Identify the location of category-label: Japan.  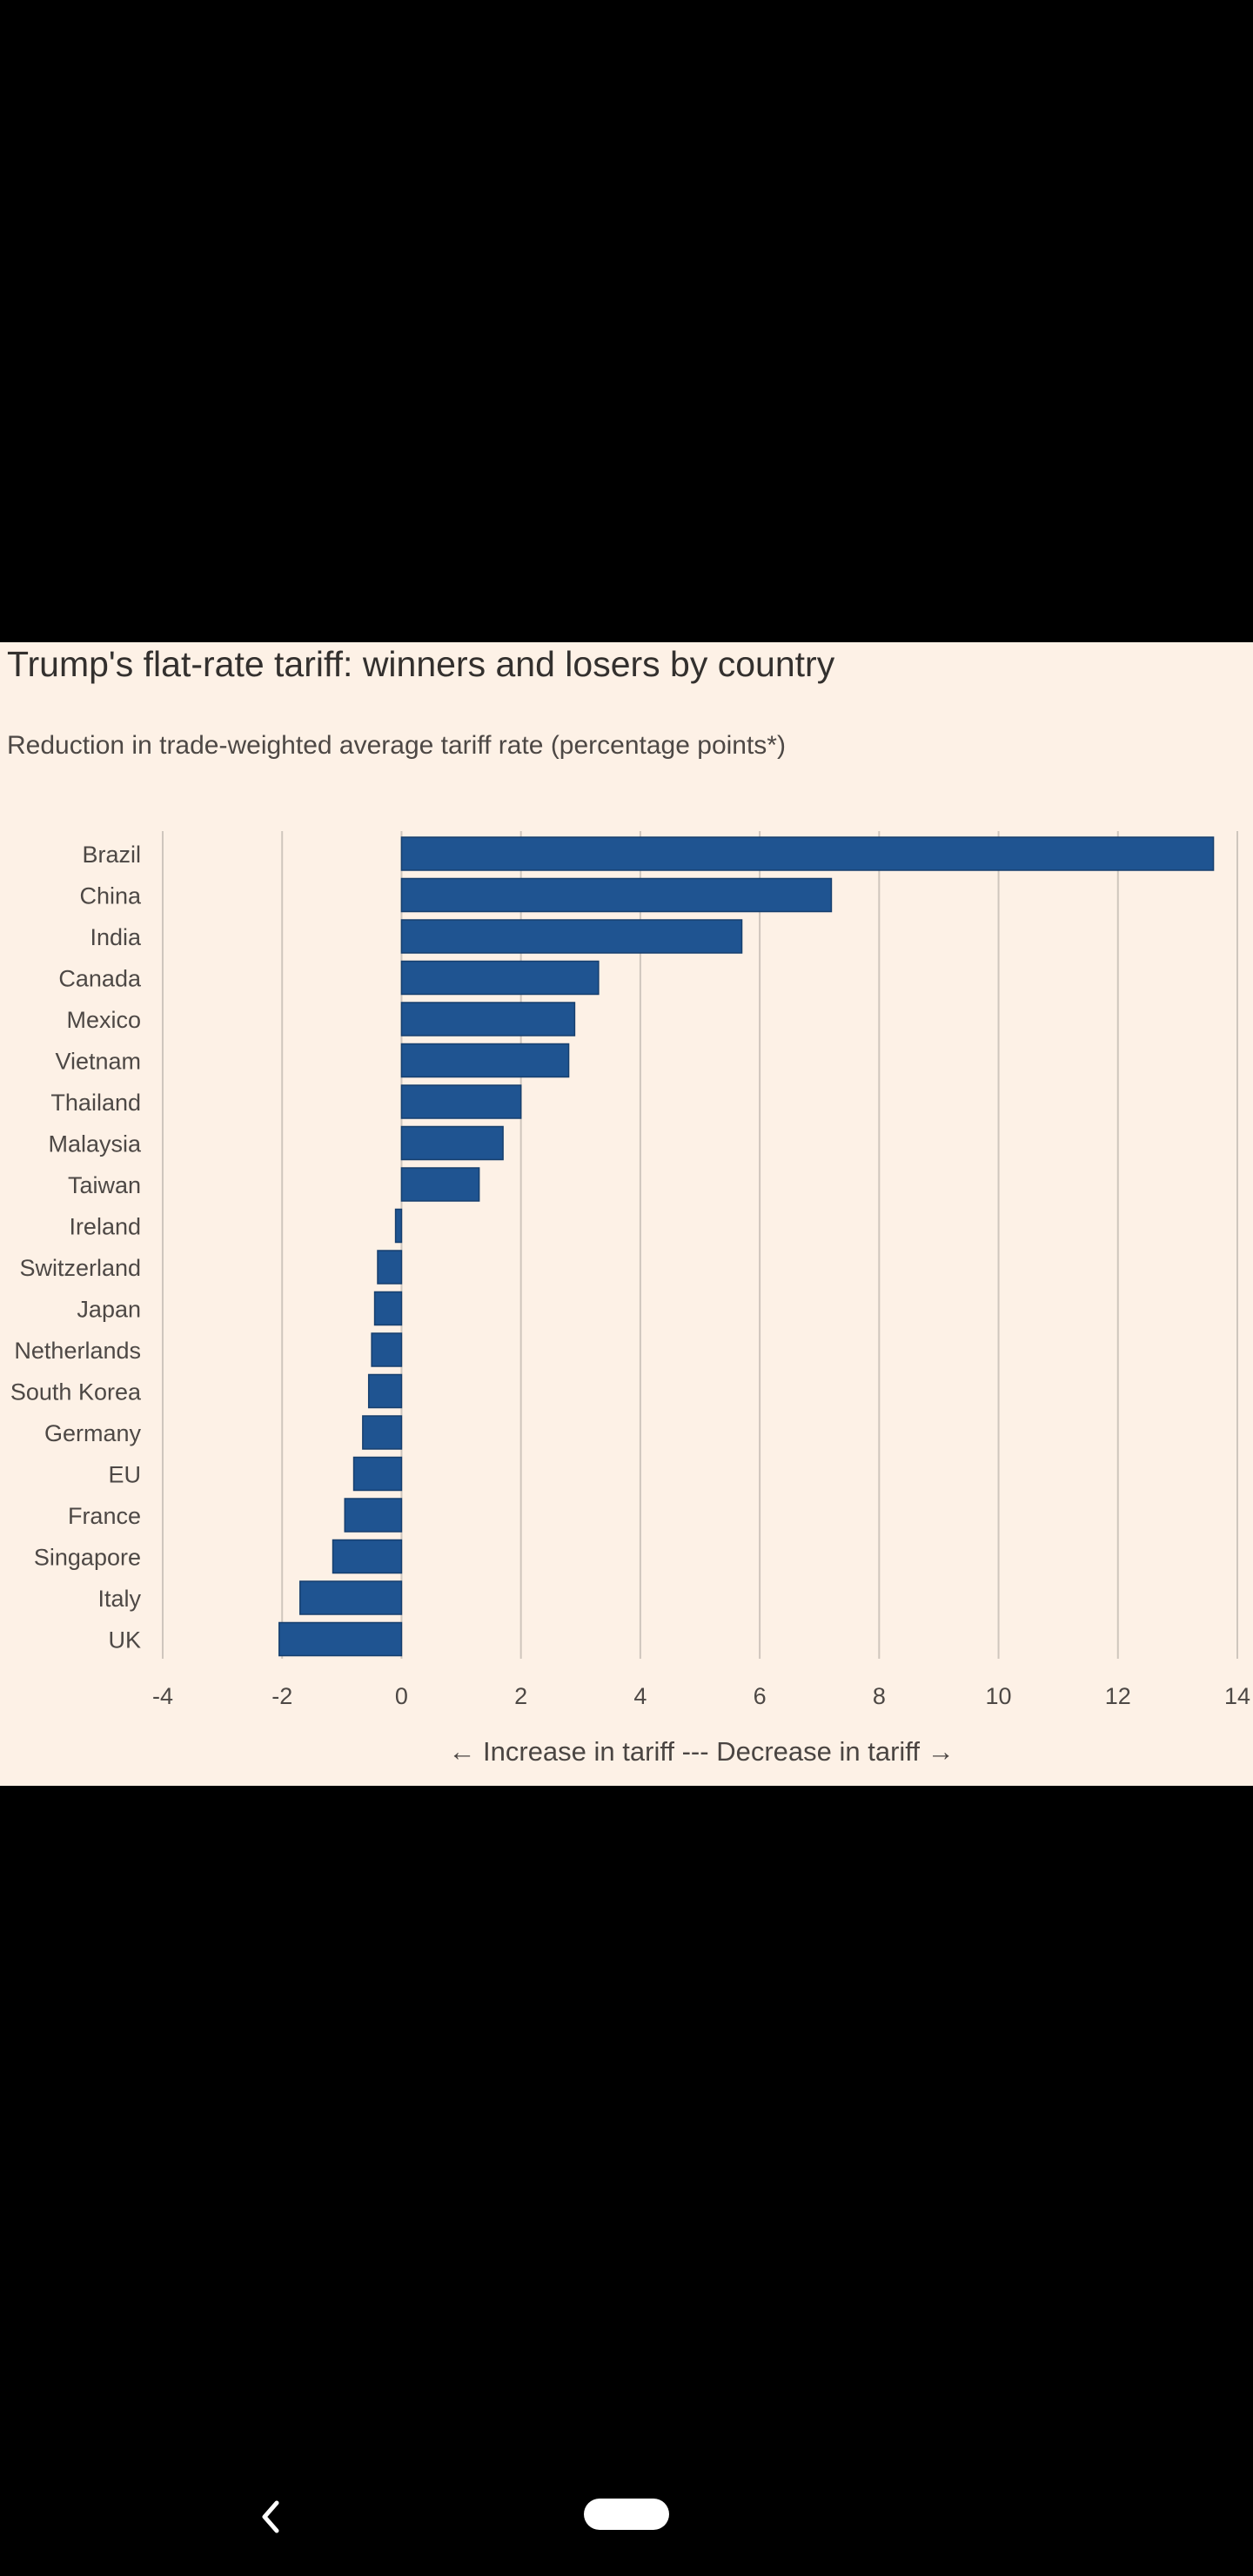
(109, 1310).